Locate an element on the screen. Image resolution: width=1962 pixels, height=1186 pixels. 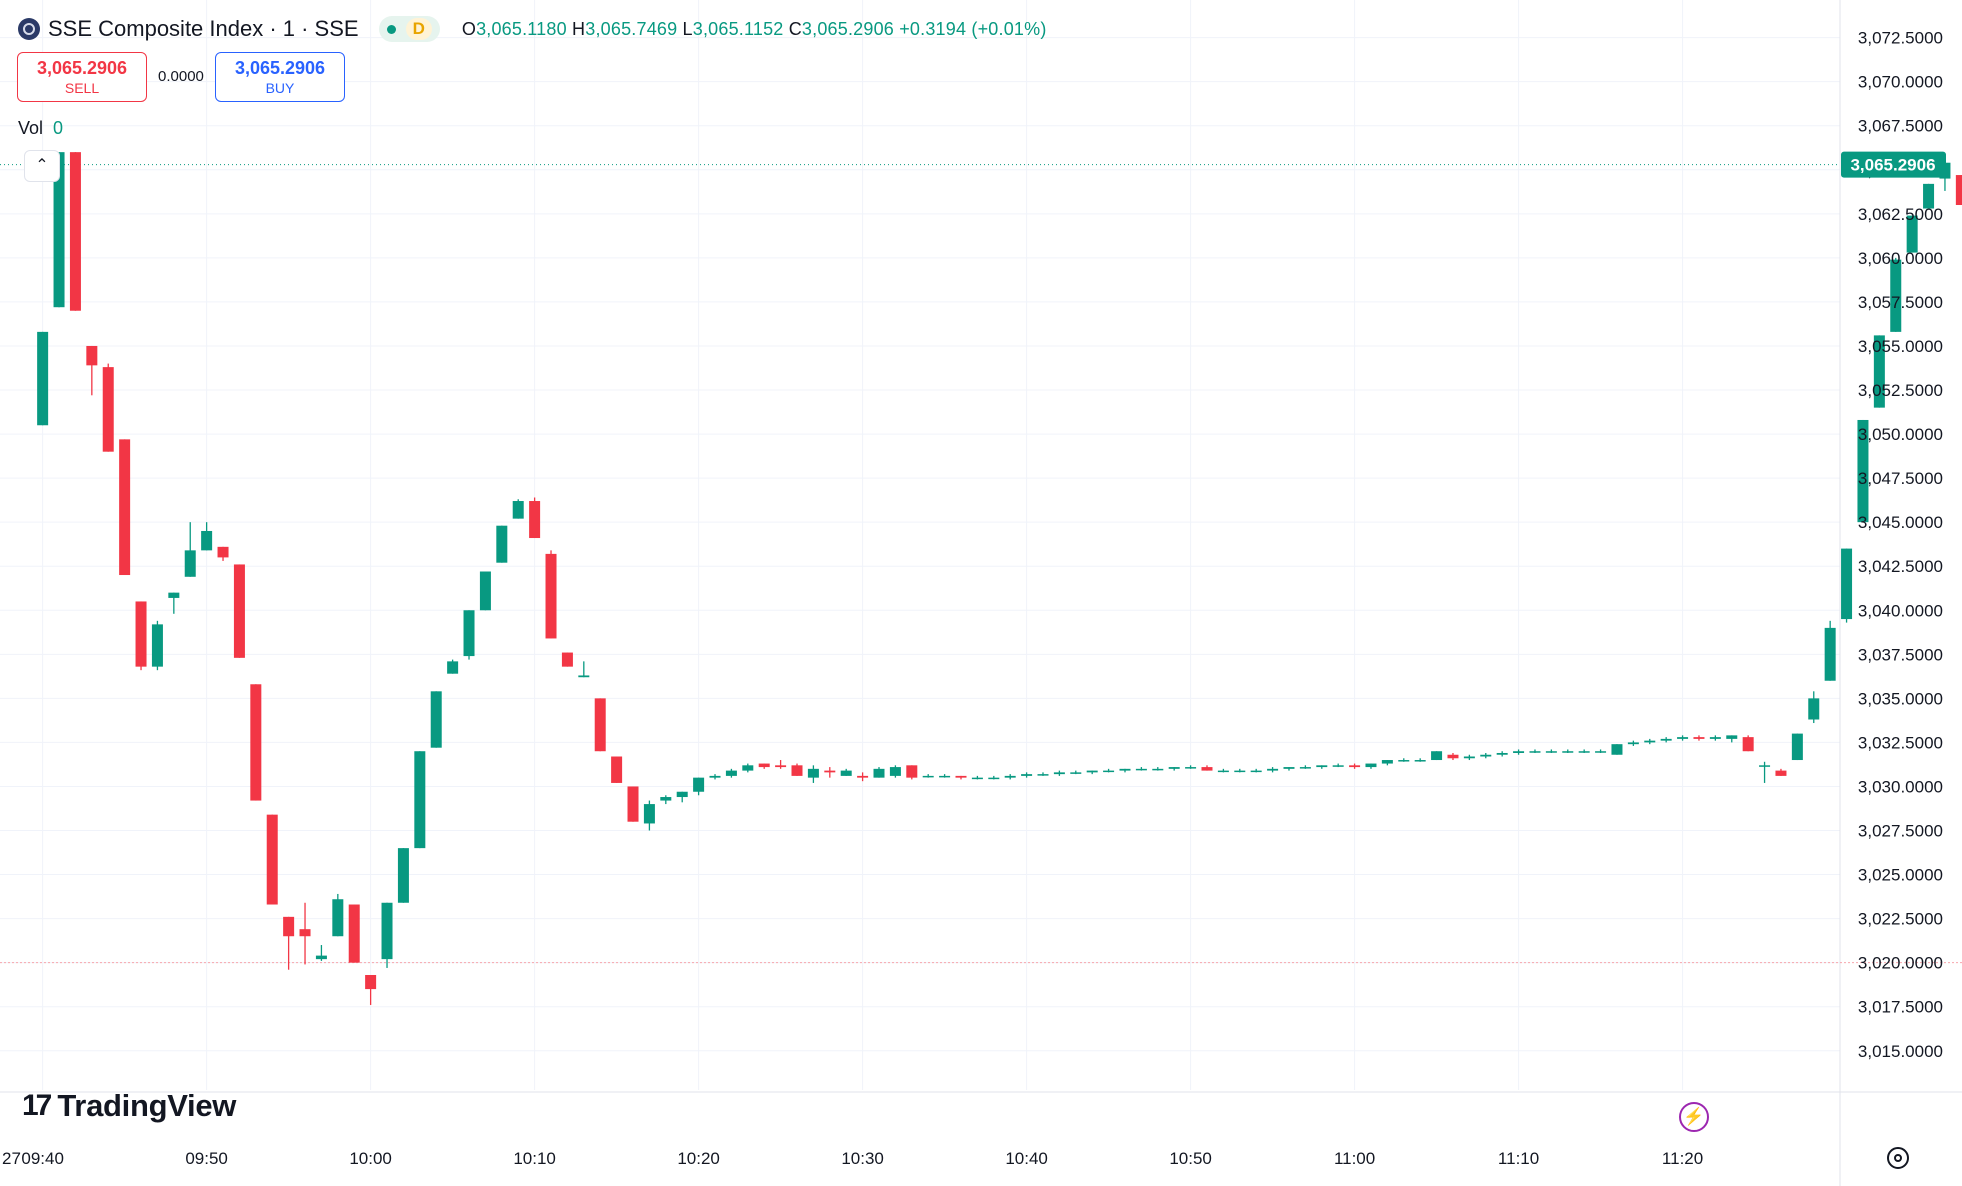
y-tick-label: 3,020.0000 is located at coordinates (1900, 963).